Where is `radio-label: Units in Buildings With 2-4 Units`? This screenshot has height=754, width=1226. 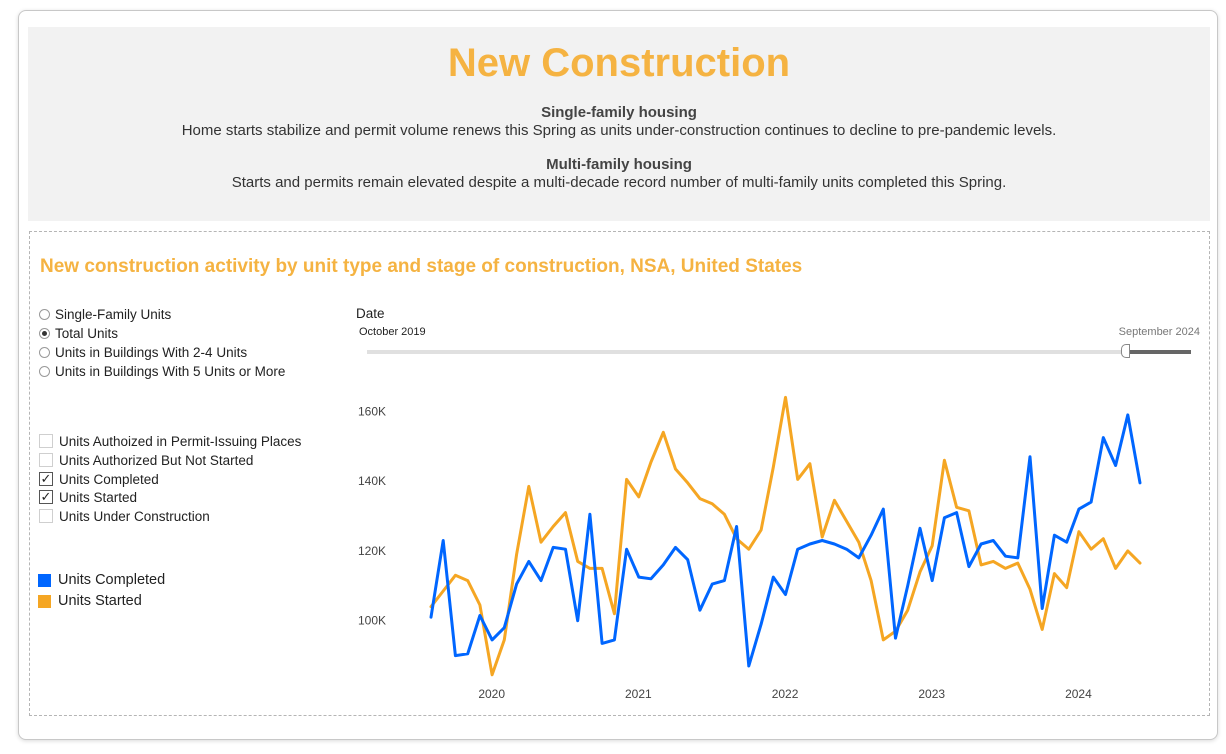 radio-label: Units in Buildings With 2-4 Units is located at coordinates (151, 352).